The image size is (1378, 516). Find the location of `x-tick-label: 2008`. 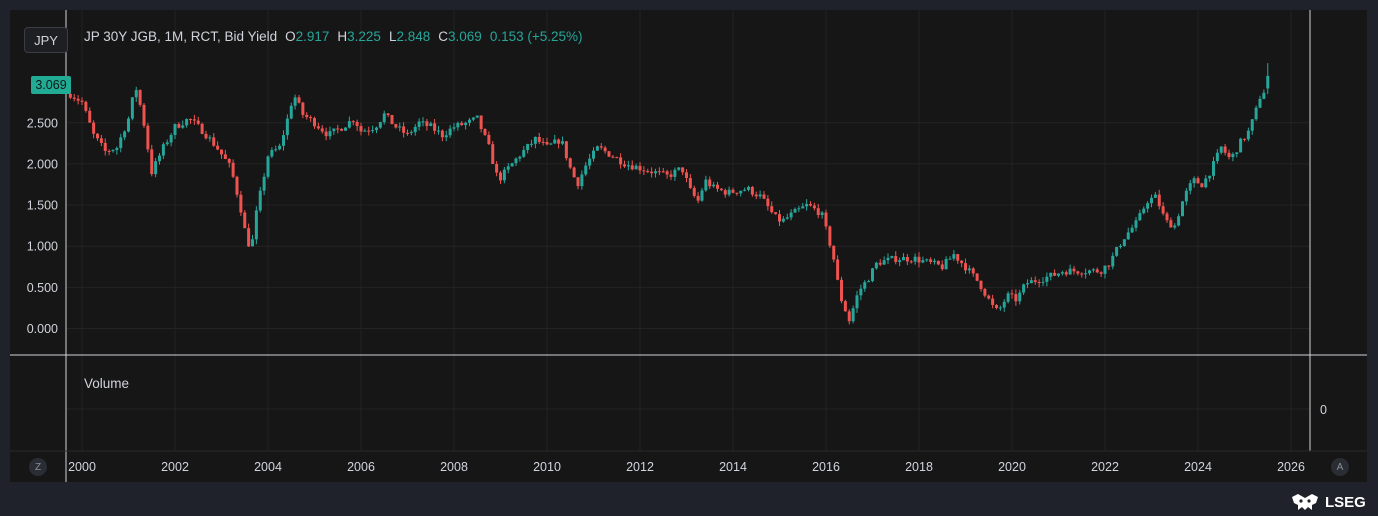

x-tick-label: 2008 is located at coordinates (454, 467).